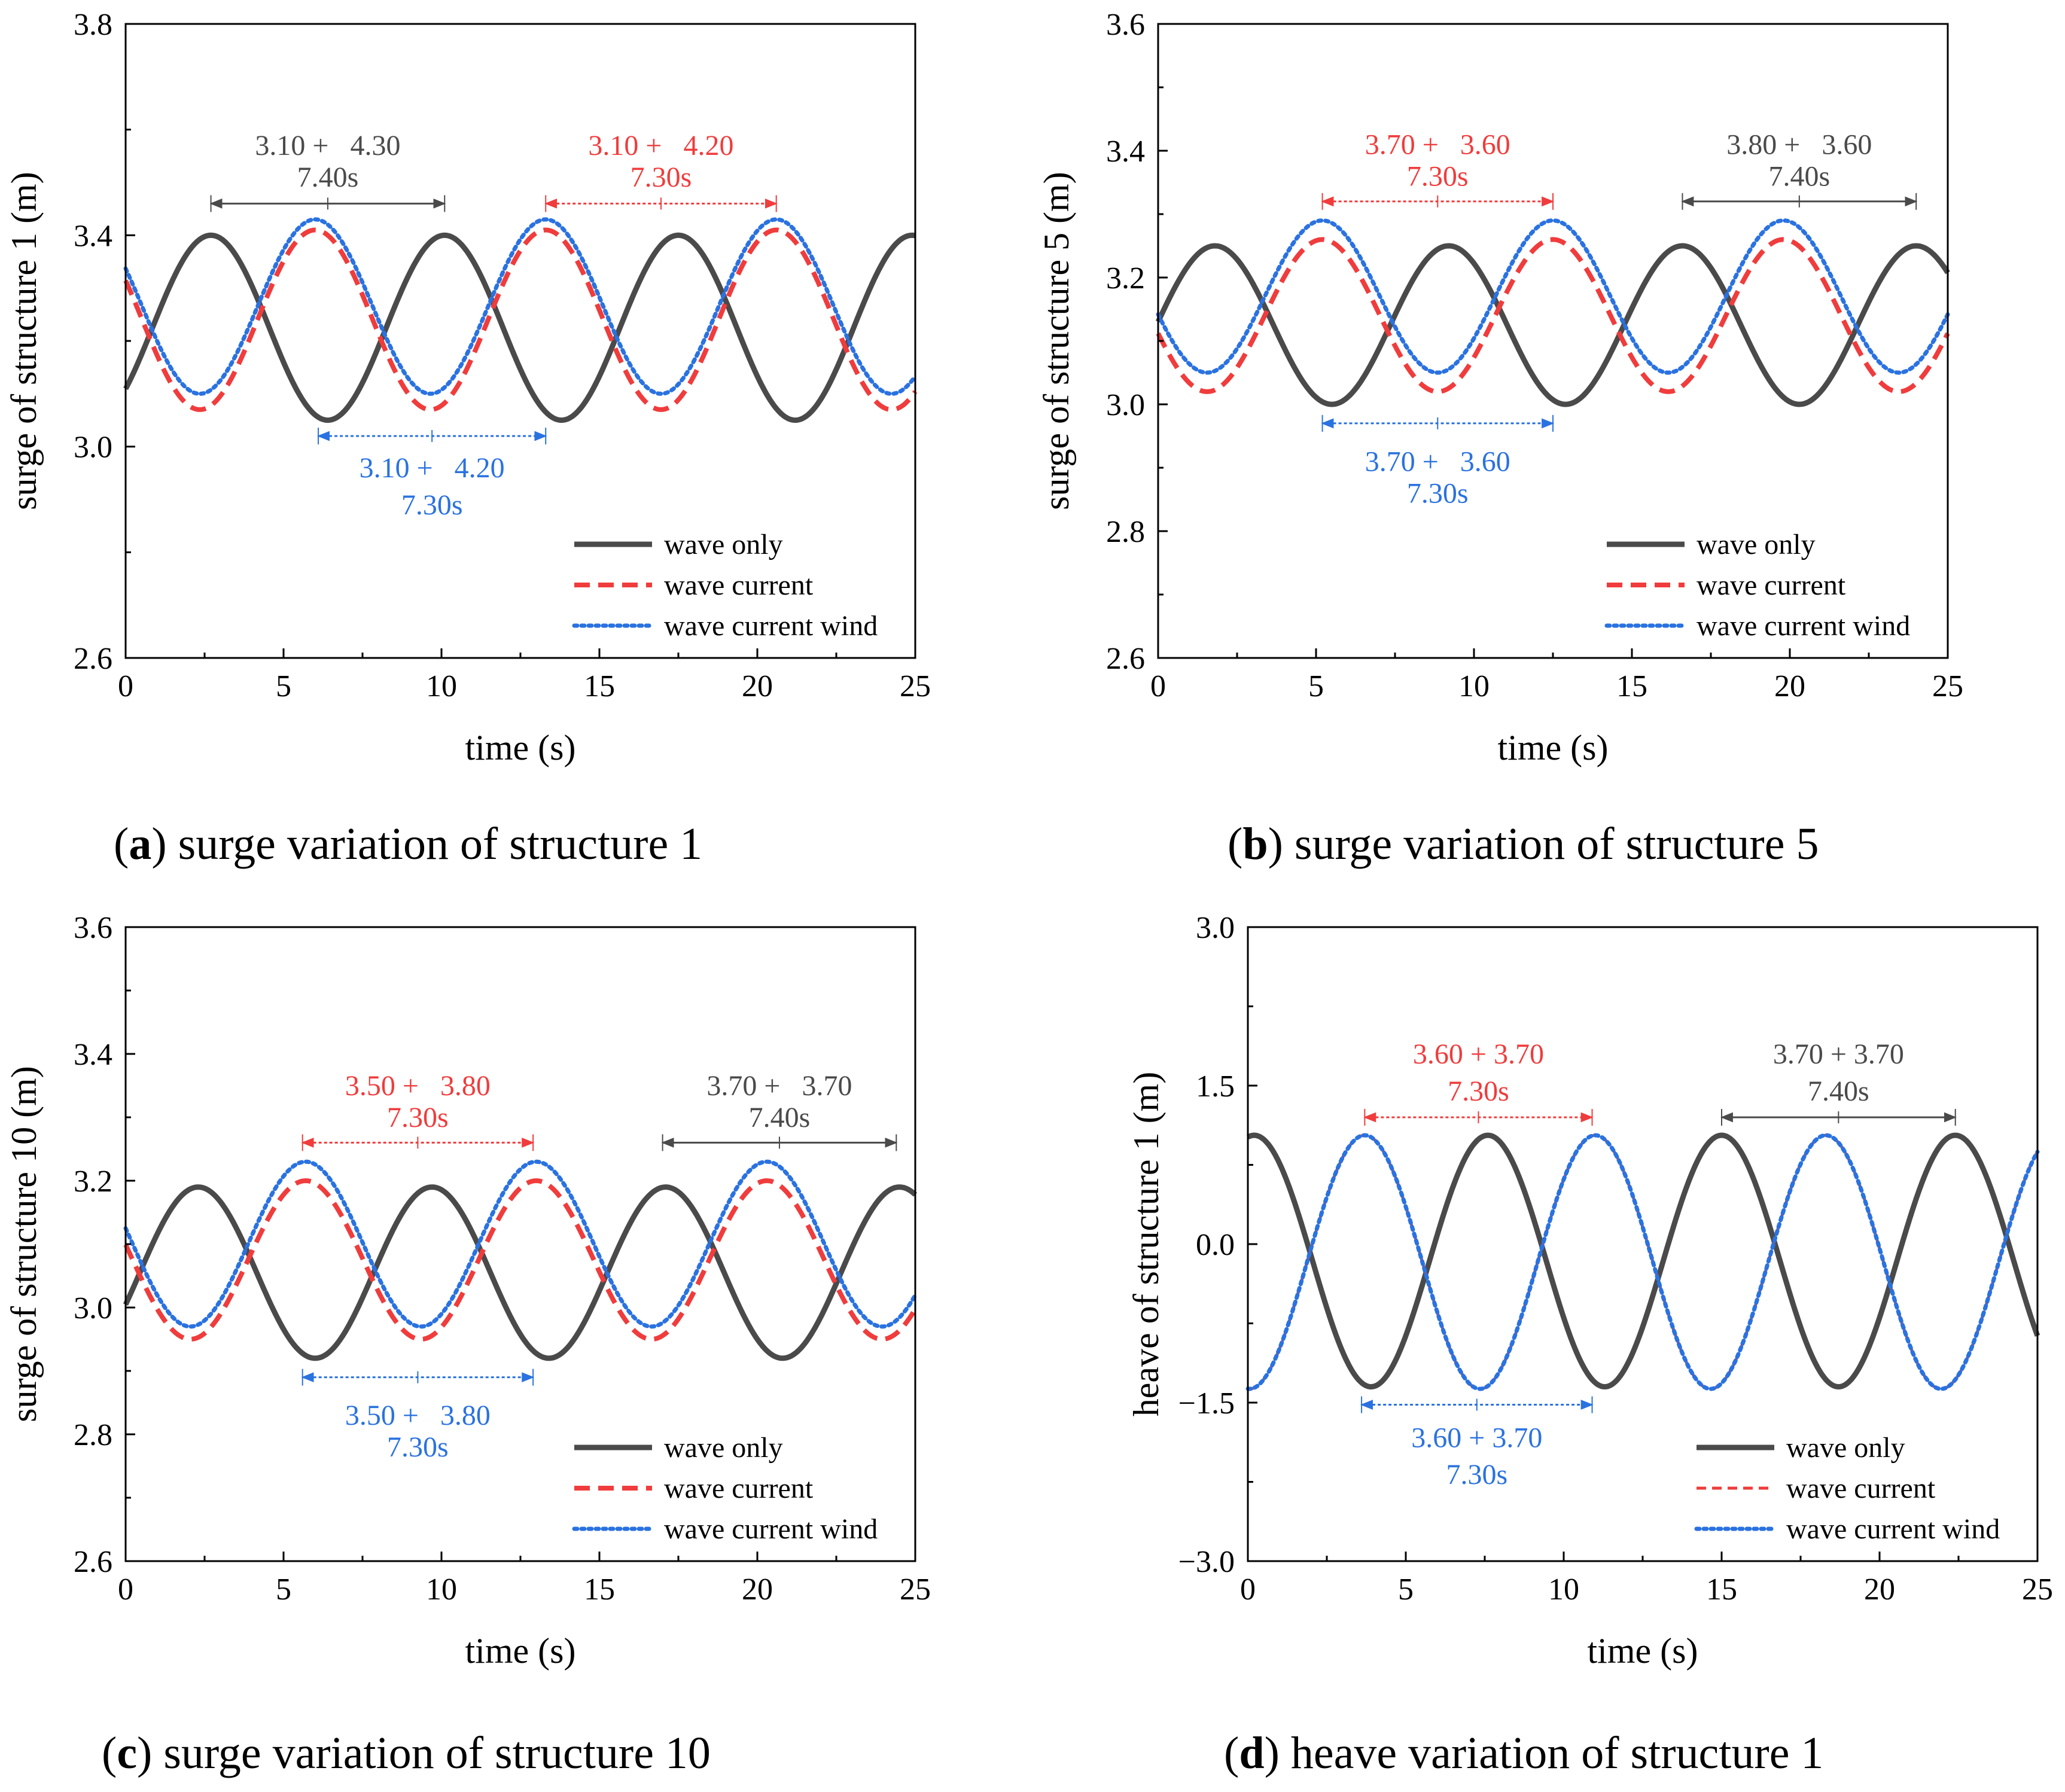 The height and width of the screenshot is (1792, 2065). I want to click on series-c-wave-current-wind, so click(520, 1244).